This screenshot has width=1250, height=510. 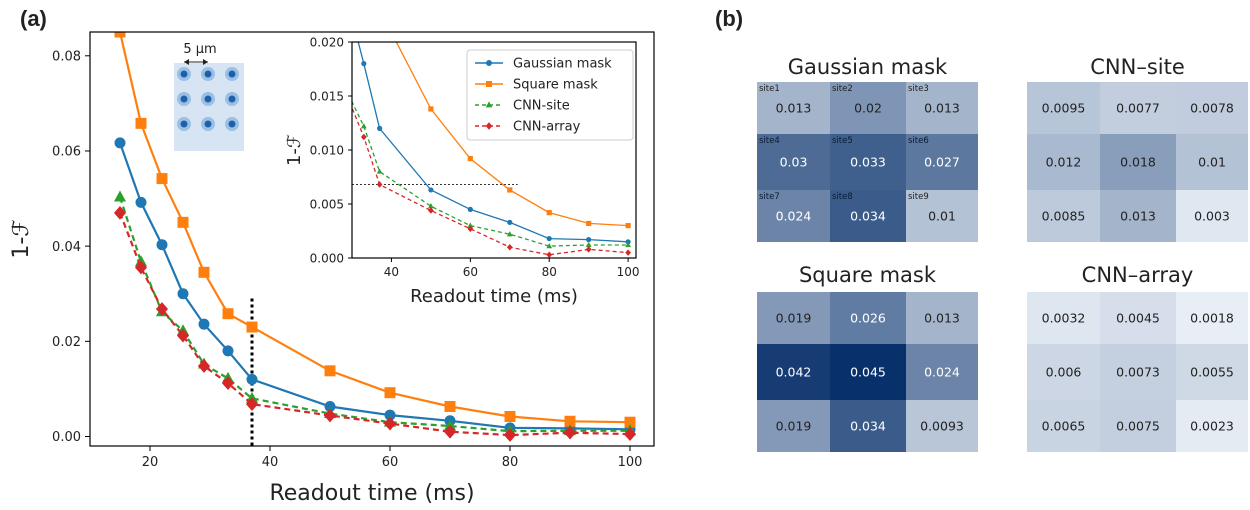 What do you see at coordinates (918, 89) in the screenshot?
I see `site-label: site3` at bounding box center [918, 89].